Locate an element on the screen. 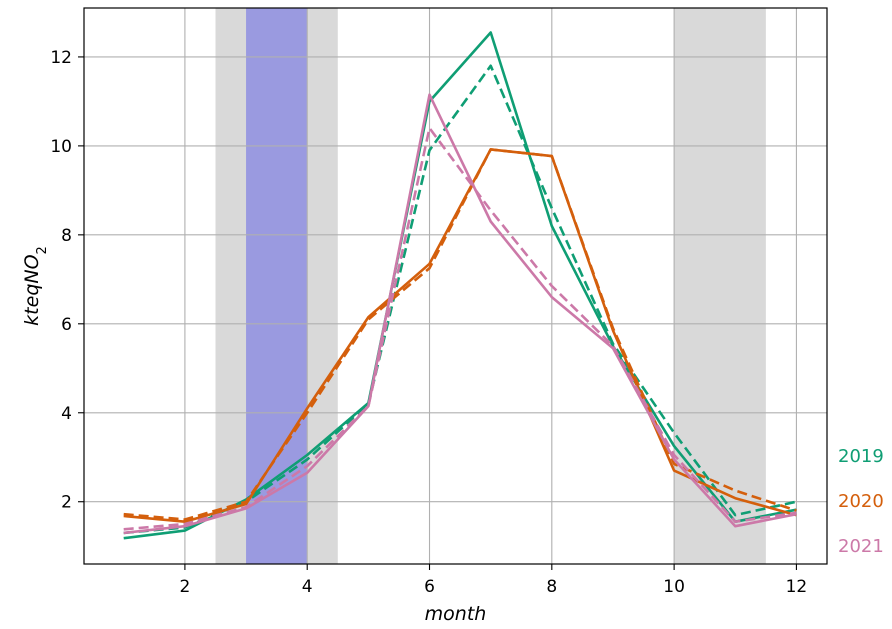 This screenshot has height=629, width=892. legend-item-2019: 2019 is located at coordinates (861, 456).